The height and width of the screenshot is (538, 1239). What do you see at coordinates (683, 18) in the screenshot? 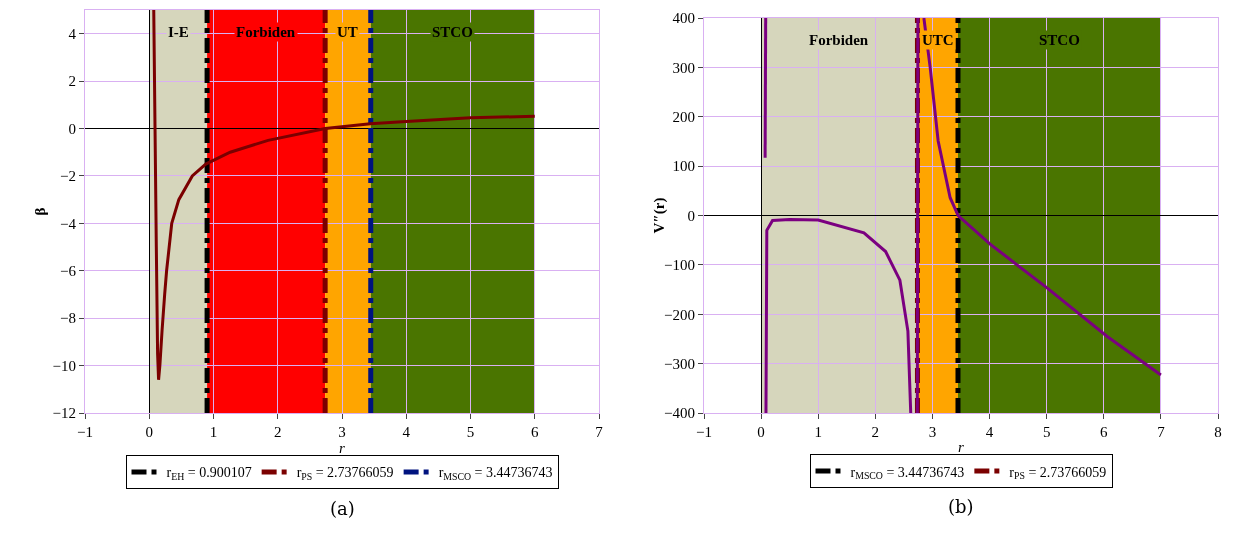
I see `y-tick-label: 400` at bounding box center [683, 18].